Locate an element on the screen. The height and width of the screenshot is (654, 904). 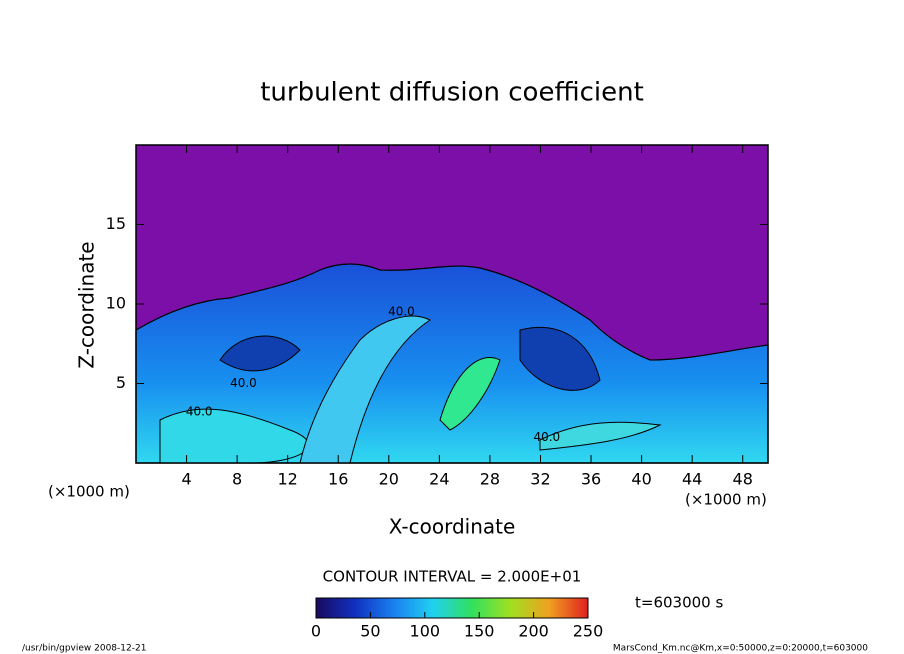
footer-left: /usr/bin/gpview 2008-12-21 is located at coordinates (84, 649).